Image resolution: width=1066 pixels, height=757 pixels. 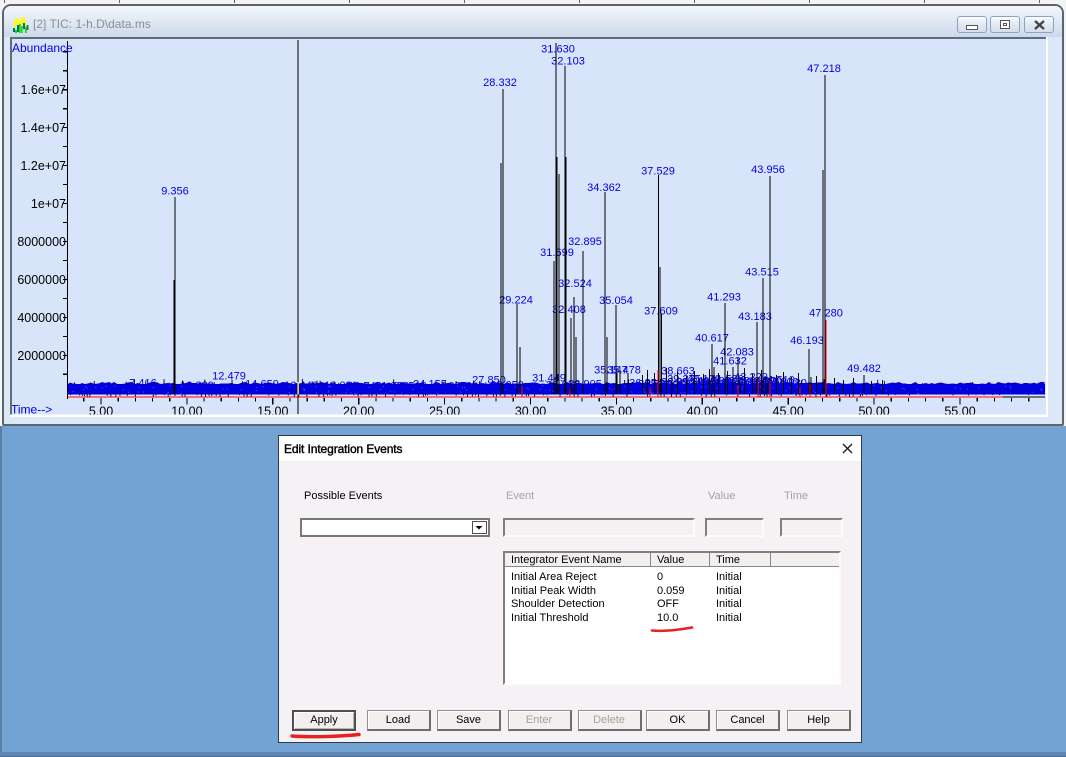 What do you see at coordinates (569, 310) in the screenshot?
I see `svg-text: 32.408` at bounding box center [569, 310].